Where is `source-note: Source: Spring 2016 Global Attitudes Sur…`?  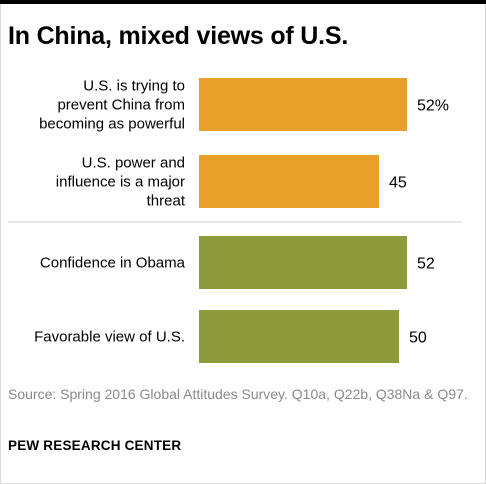
source-note: Source: Spring 2016 Global Attitudes Sur… is located at coordinates (238, 394).